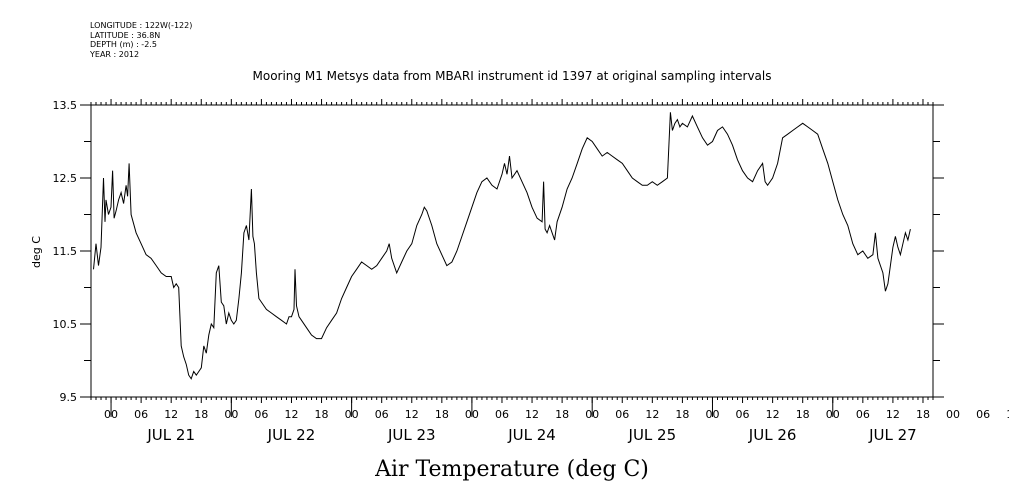 Image resolution: width=1009 pixels, height=504 pixels. I want to click on x-day-label: JUL 25, so click(652, 435).